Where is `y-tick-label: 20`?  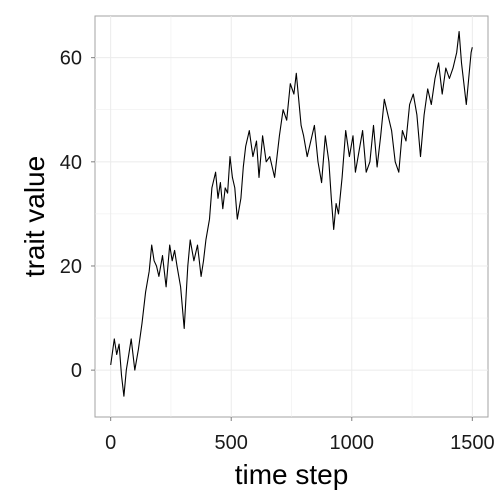
y-tick-label: 20 is located at coordinates (71, 267).